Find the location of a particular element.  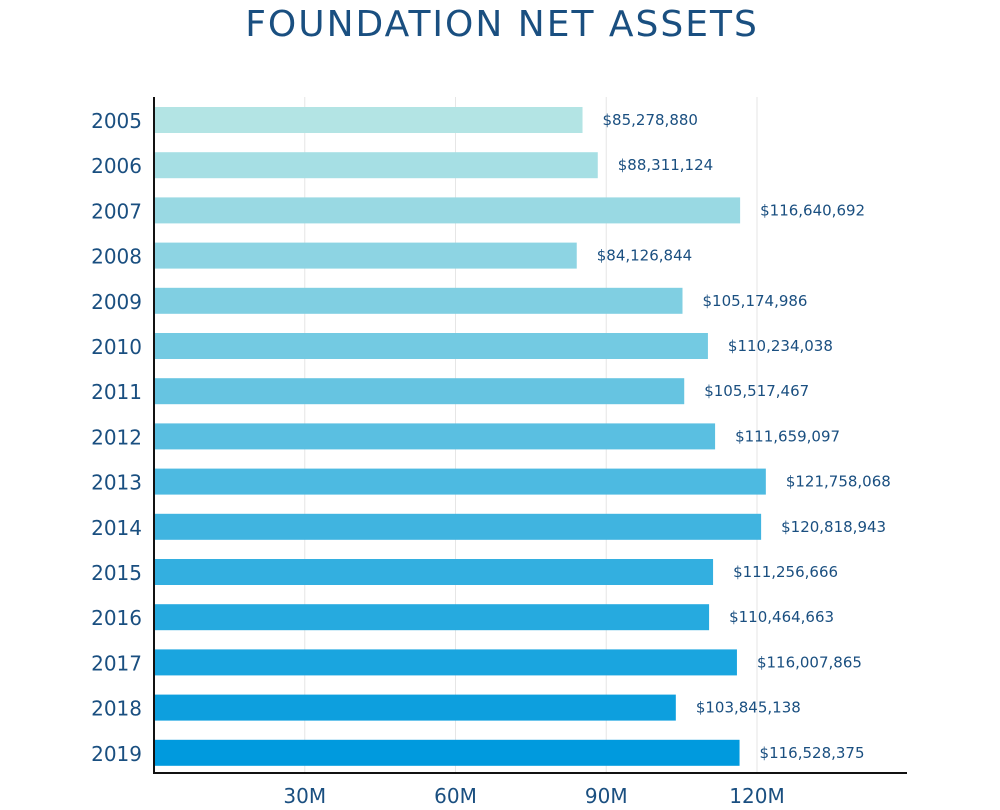

x-tick-label: 120M is located at coordinates (756, 796).